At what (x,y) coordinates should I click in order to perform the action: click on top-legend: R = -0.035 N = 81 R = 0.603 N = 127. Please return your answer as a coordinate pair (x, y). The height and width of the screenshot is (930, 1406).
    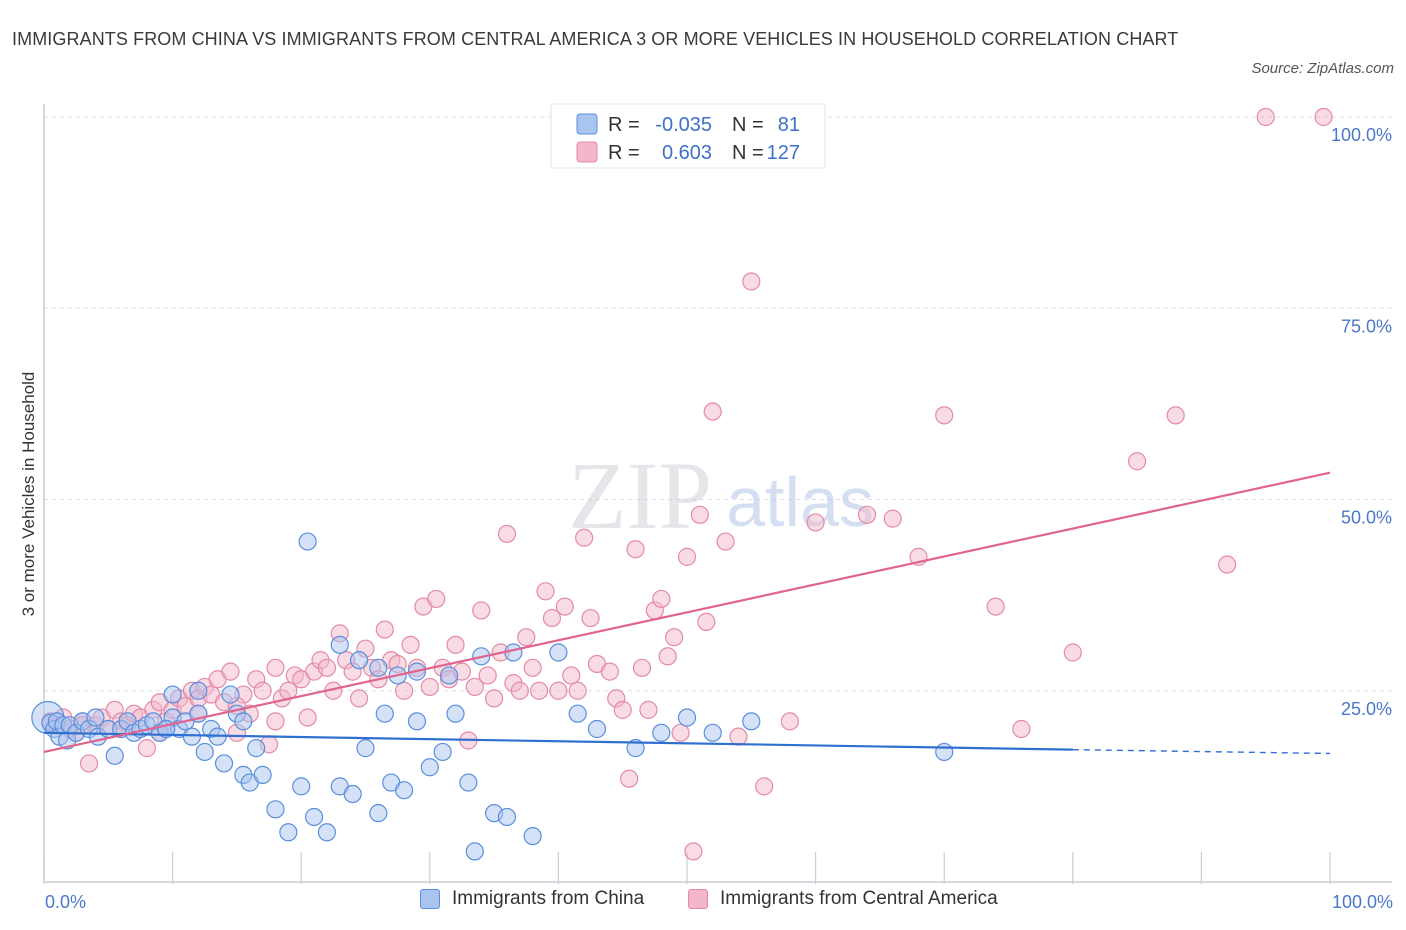
    Looking at the image, I should click on (688, 136).